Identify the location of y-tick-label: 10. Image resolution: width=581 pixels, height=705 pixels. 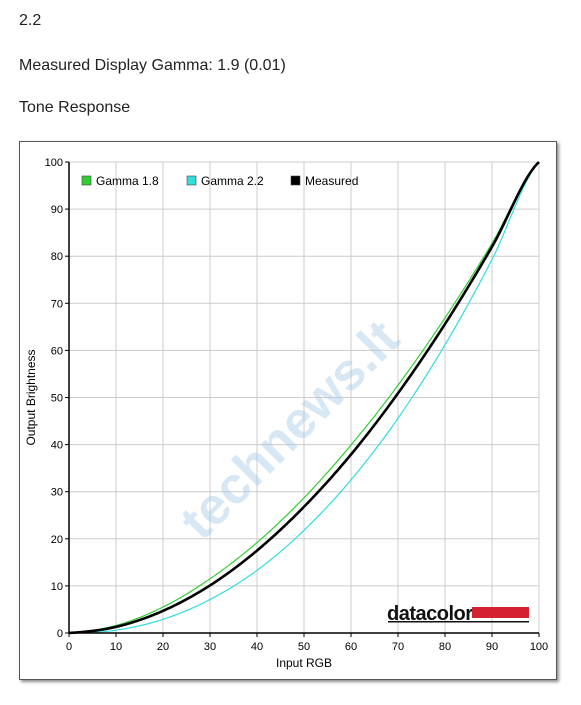
(57, 587).